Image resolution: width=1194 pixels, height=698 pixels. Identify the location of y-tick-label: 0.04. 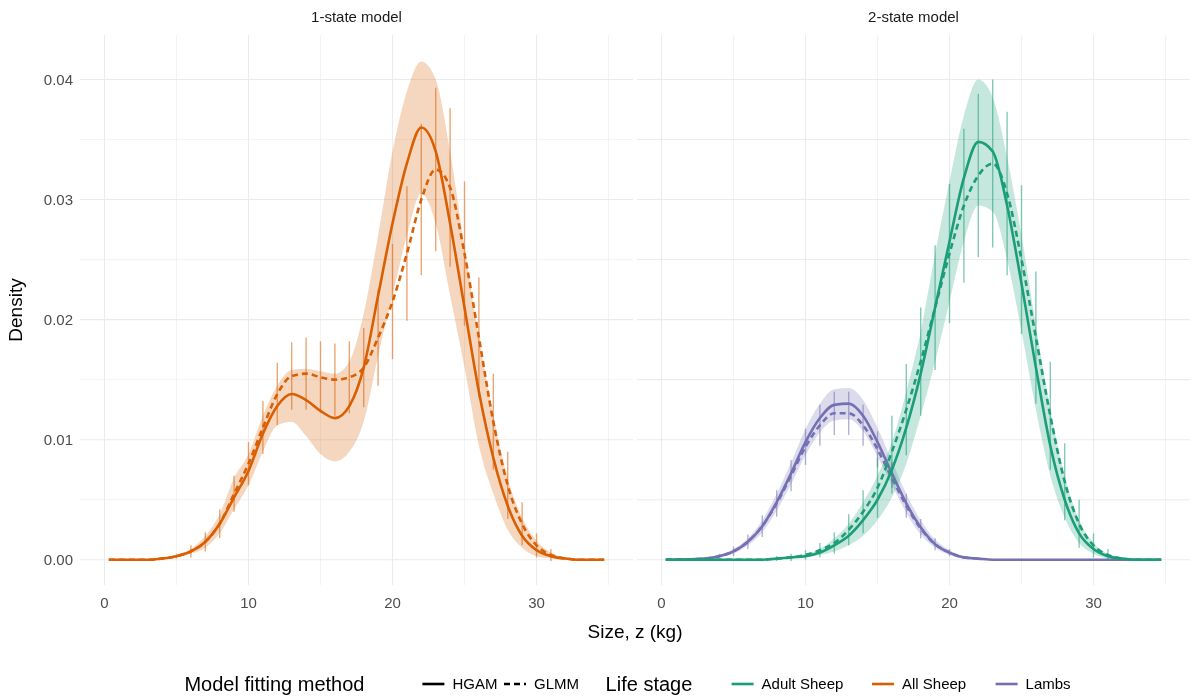
(58, 79).